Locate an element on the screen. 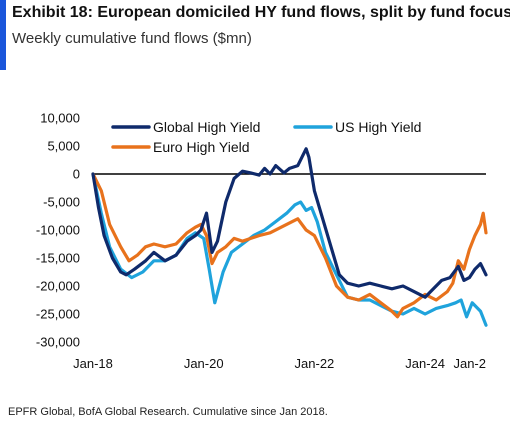 Image resolution: width=510 pixels, height=430 pixels. x-tick-label: Jan-18 is located at coordinates (93, 363).